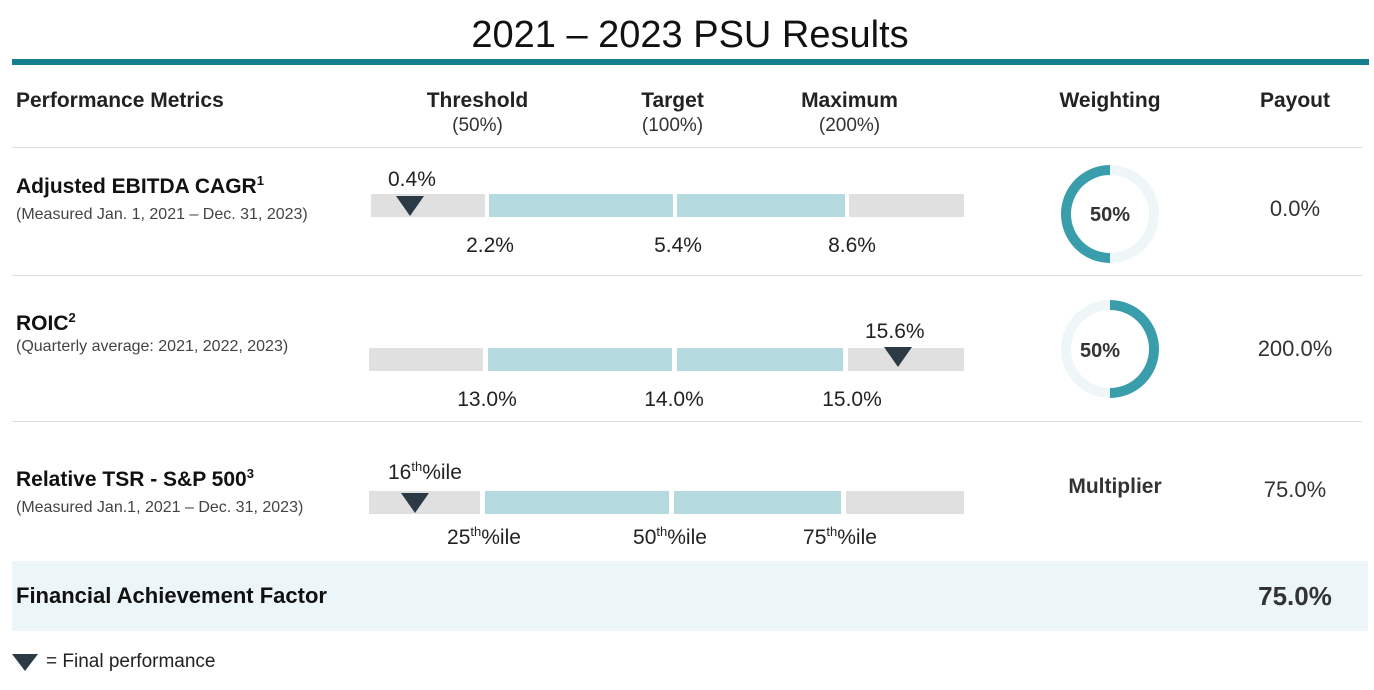  What do you see at coordinates (690, 596) in the screenshot?
I see `summary-band` at bounding box center [690, 596].